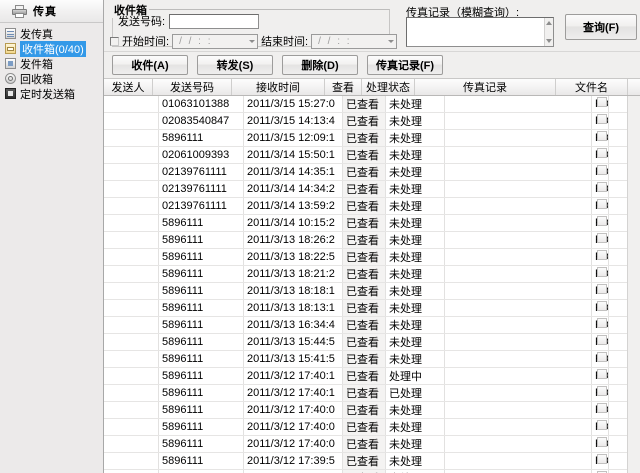 The height and width of the screenshot is (473, 640). I want to click on sidebar-title: 传真, so click(45, 12).